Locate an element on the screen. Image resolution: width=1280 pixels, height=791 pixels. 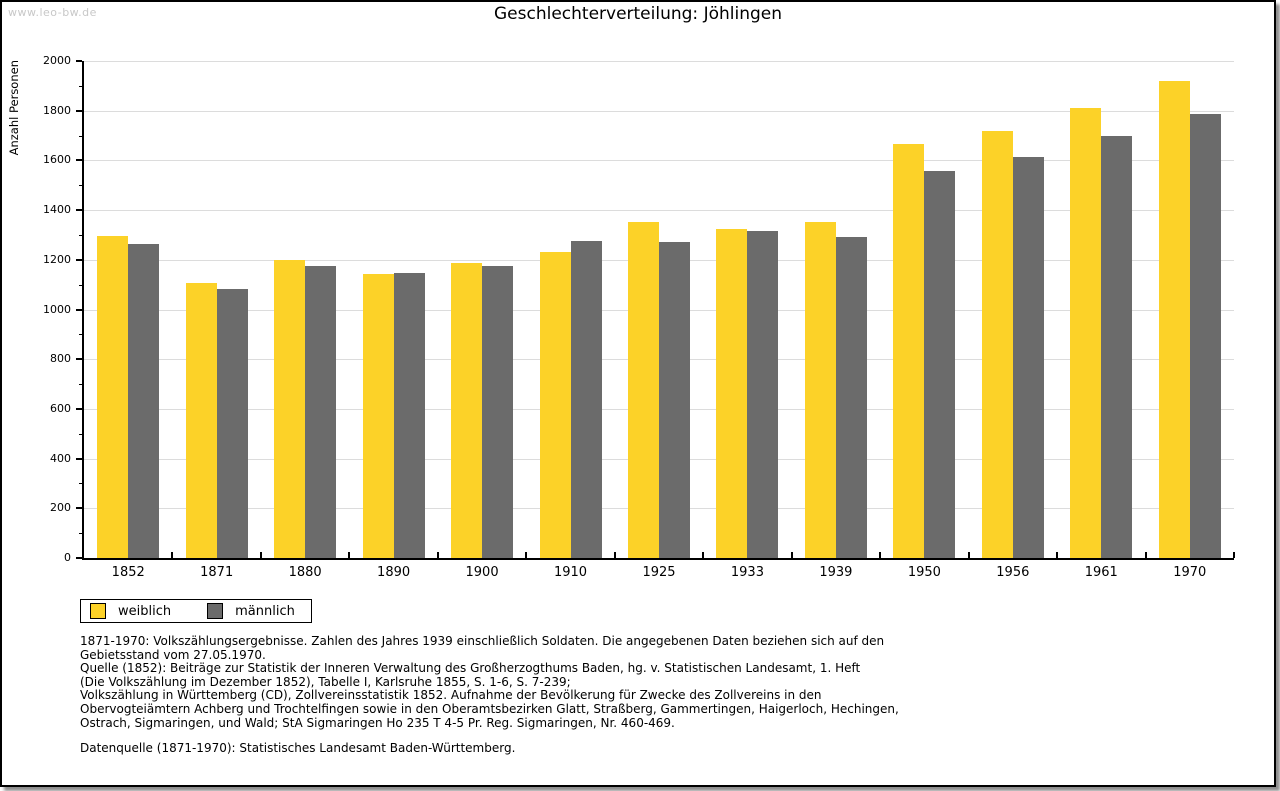
bar-männlich-1970 is located at coordinates (1205, 336).